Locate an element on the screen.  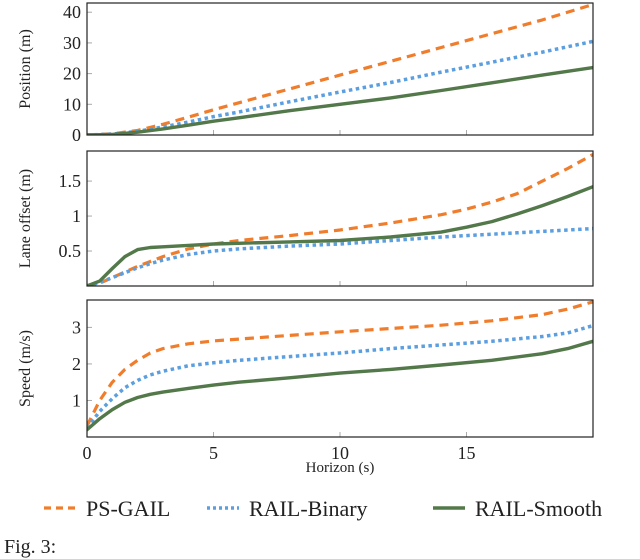
y-tick-label: 20 is located at coordinates (72, 74).